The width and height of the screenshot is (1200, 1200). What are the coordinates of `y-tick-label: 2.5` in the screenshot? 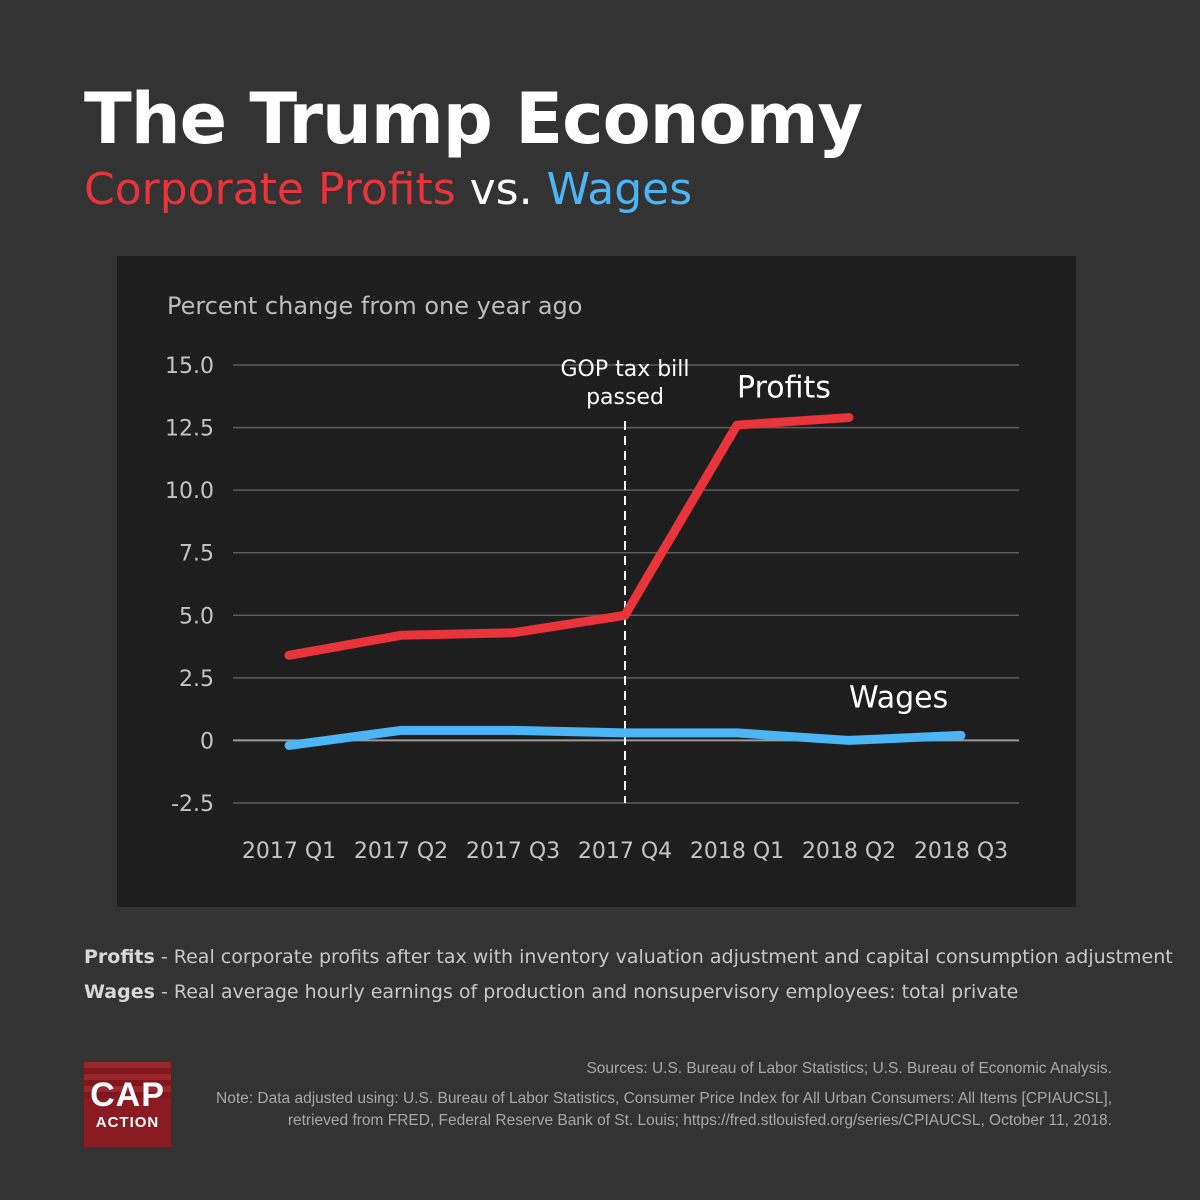 It's located at (196, 679).